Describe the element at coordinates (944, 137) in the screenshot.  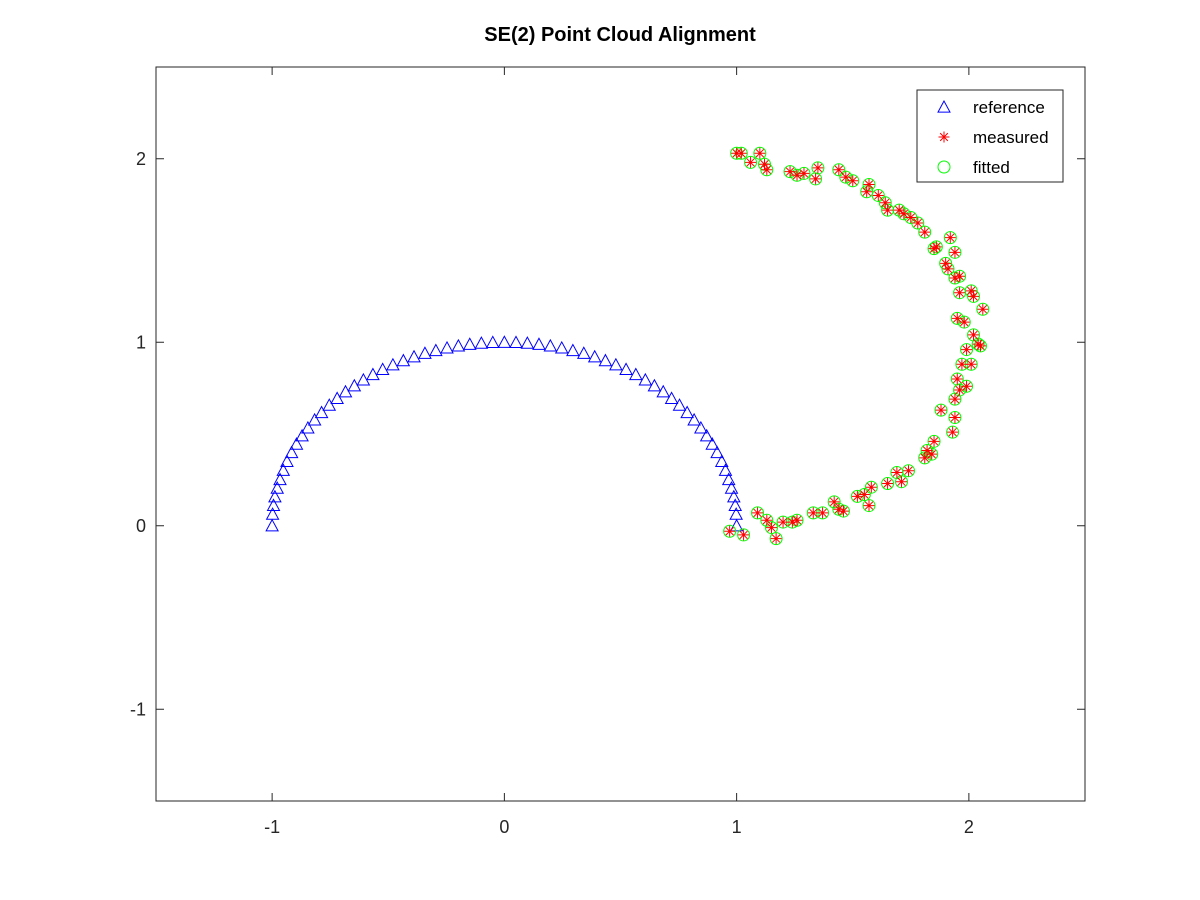
I see `legend-marker-measured` at that location.